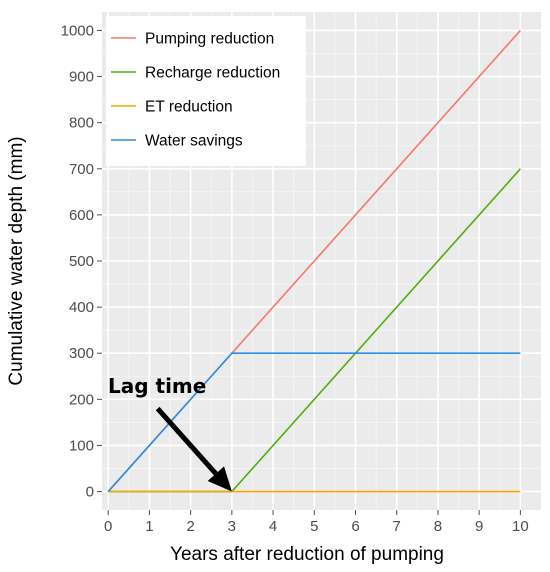 Image resolution: width=550 pixels, height=572 pixels. What do you see at coordinates (520, 526) in the screenshot?
I see `x-tick-label: 10` at bounding box center [520, 526].